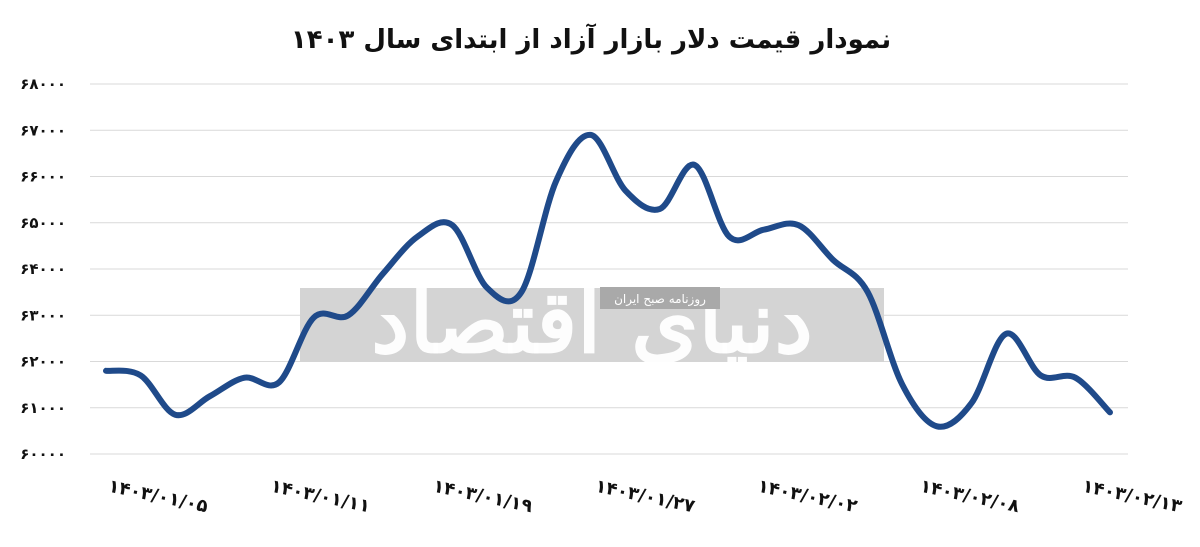  I want to click on y-tick-label: ۶۴۰۰۰, so click(43, 269).